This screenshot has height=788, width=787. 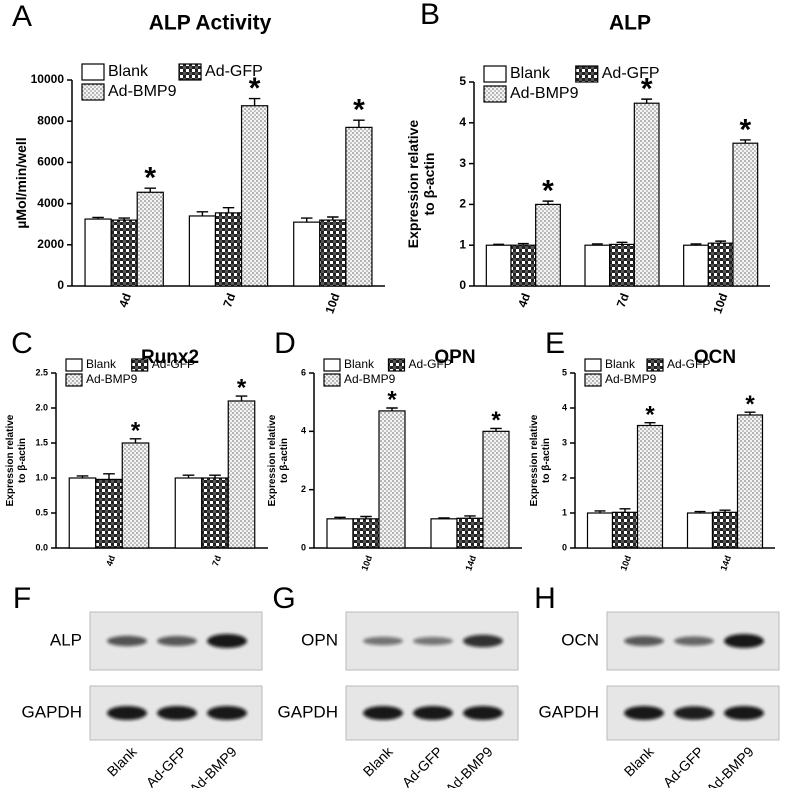 I want to click on y-tick-label: 2.5, so click(x=41, y=372).